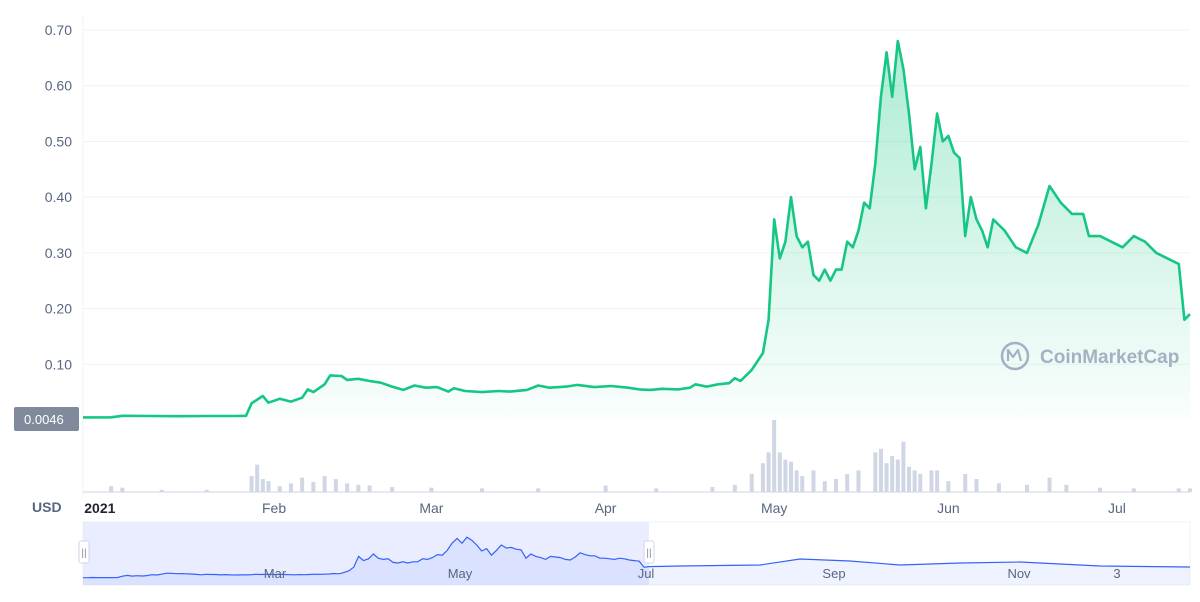 This screenshot has height=602, width=1200. I want to click on y-tick-label: 0.20, so click(58, 309).